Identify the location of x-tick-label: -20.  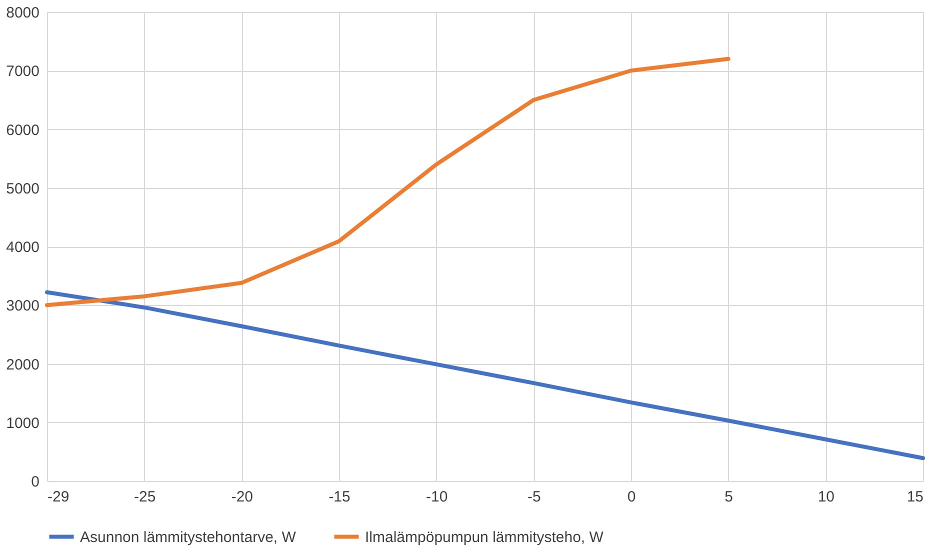
(242, 497).